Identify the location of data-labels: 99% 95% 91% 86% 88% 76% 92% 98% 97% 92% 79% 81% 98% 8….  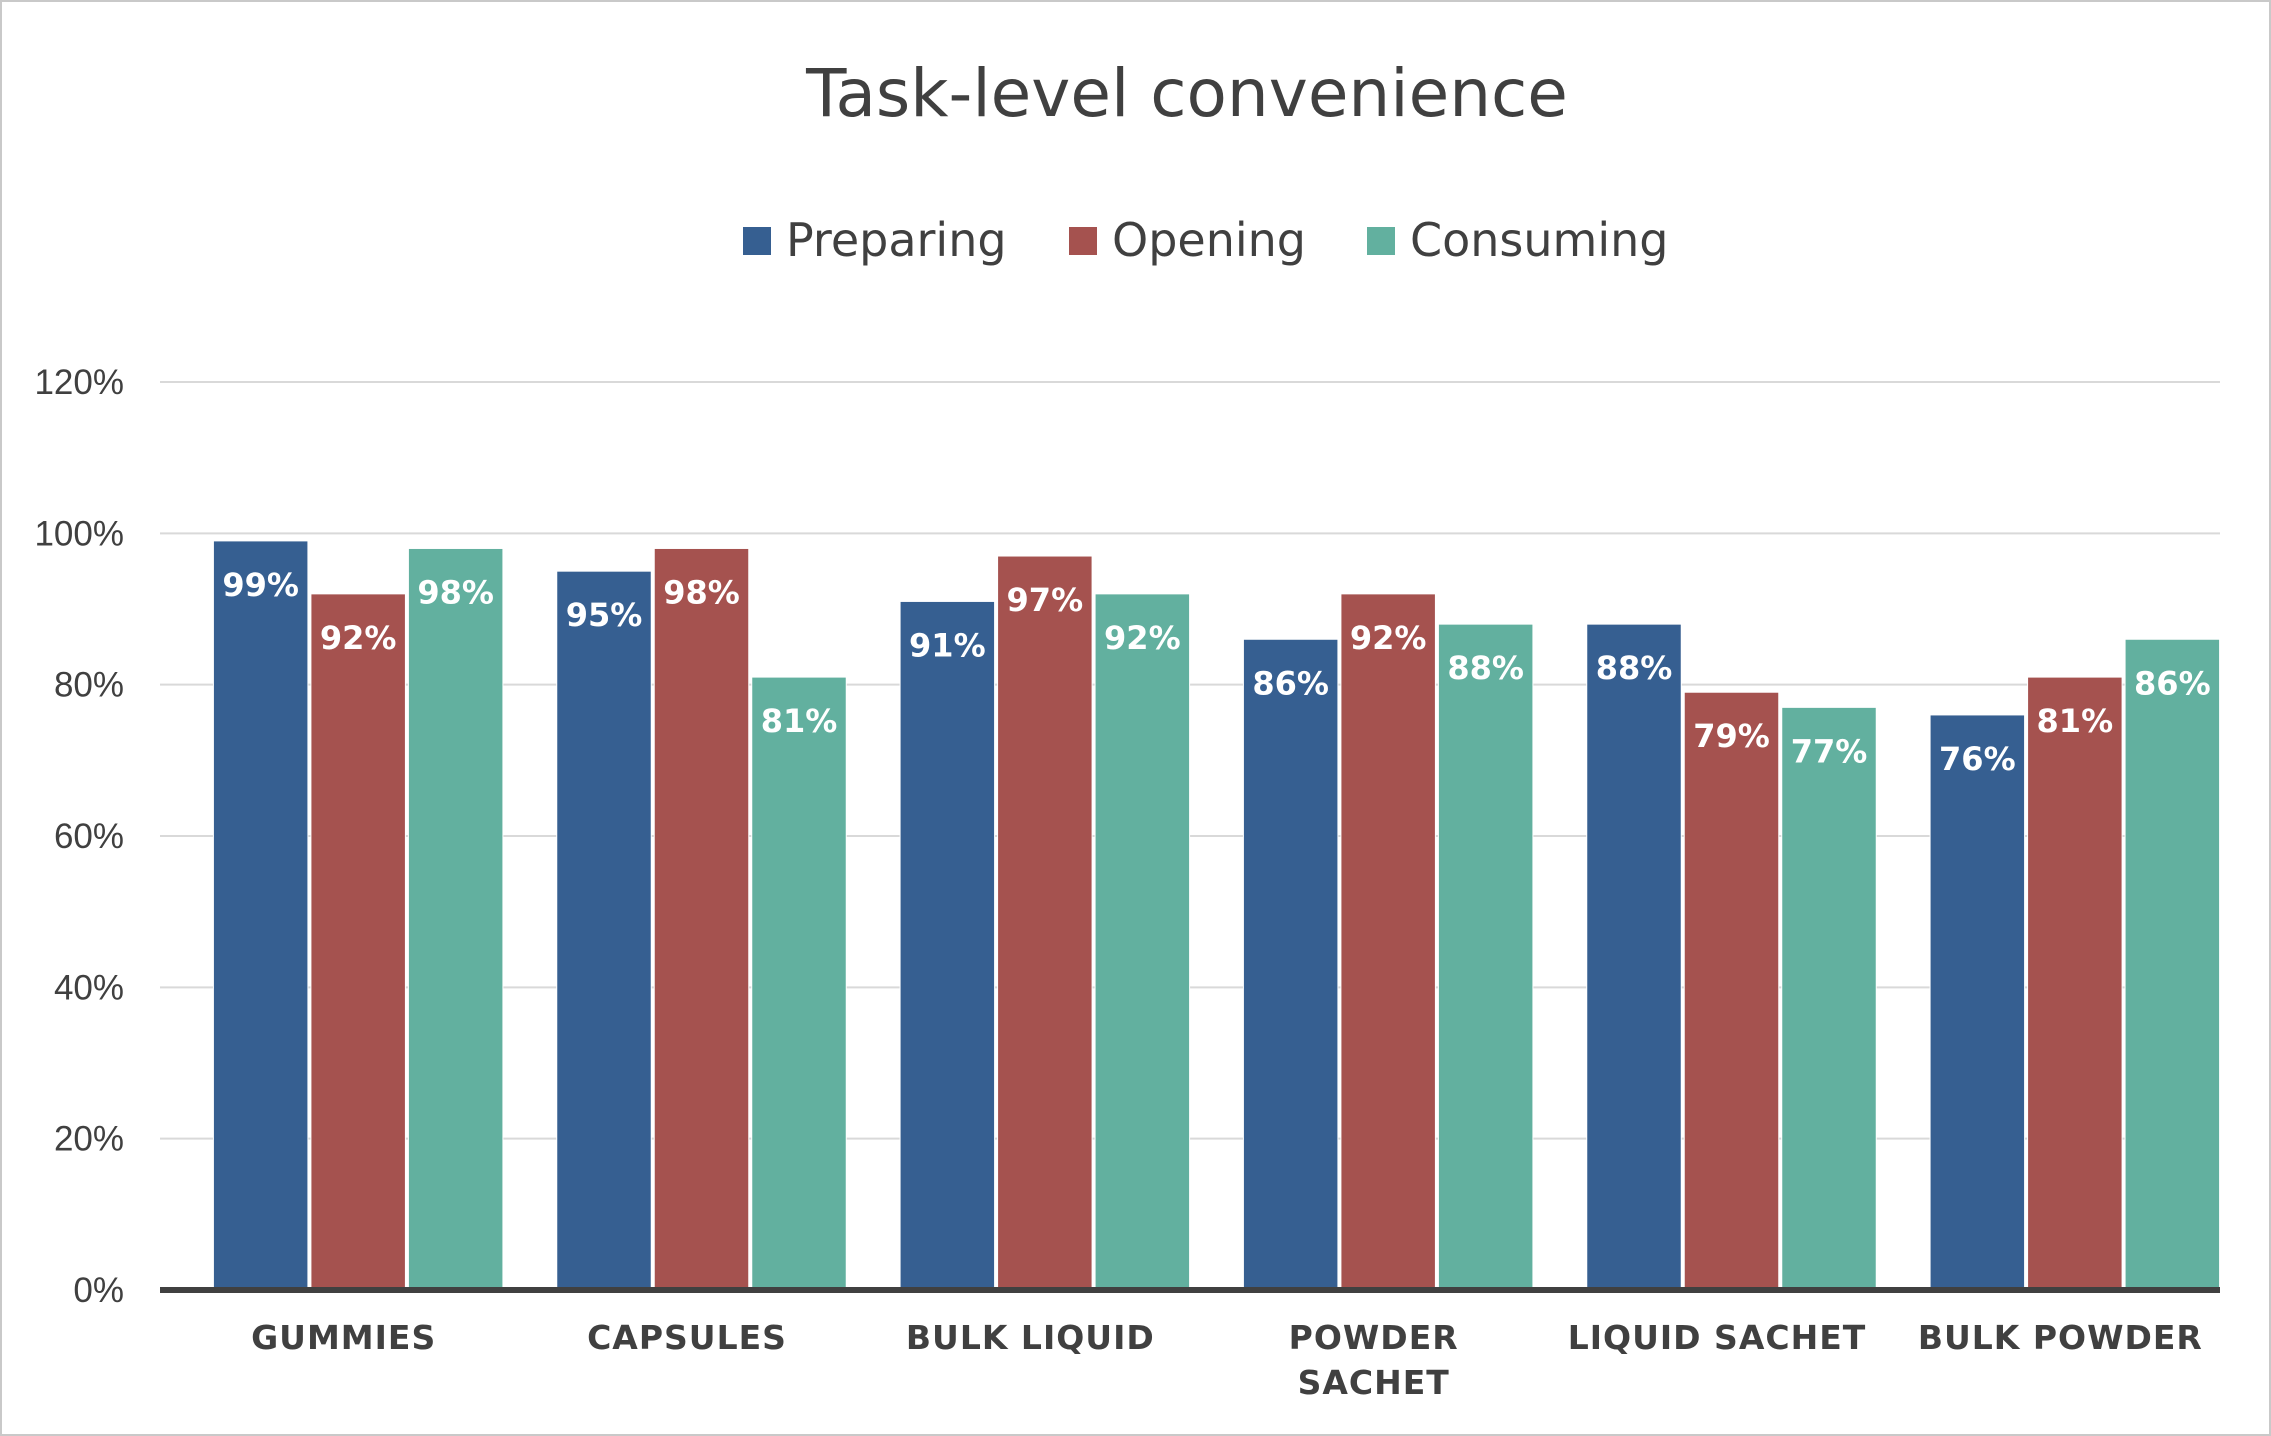
(1216, 672).